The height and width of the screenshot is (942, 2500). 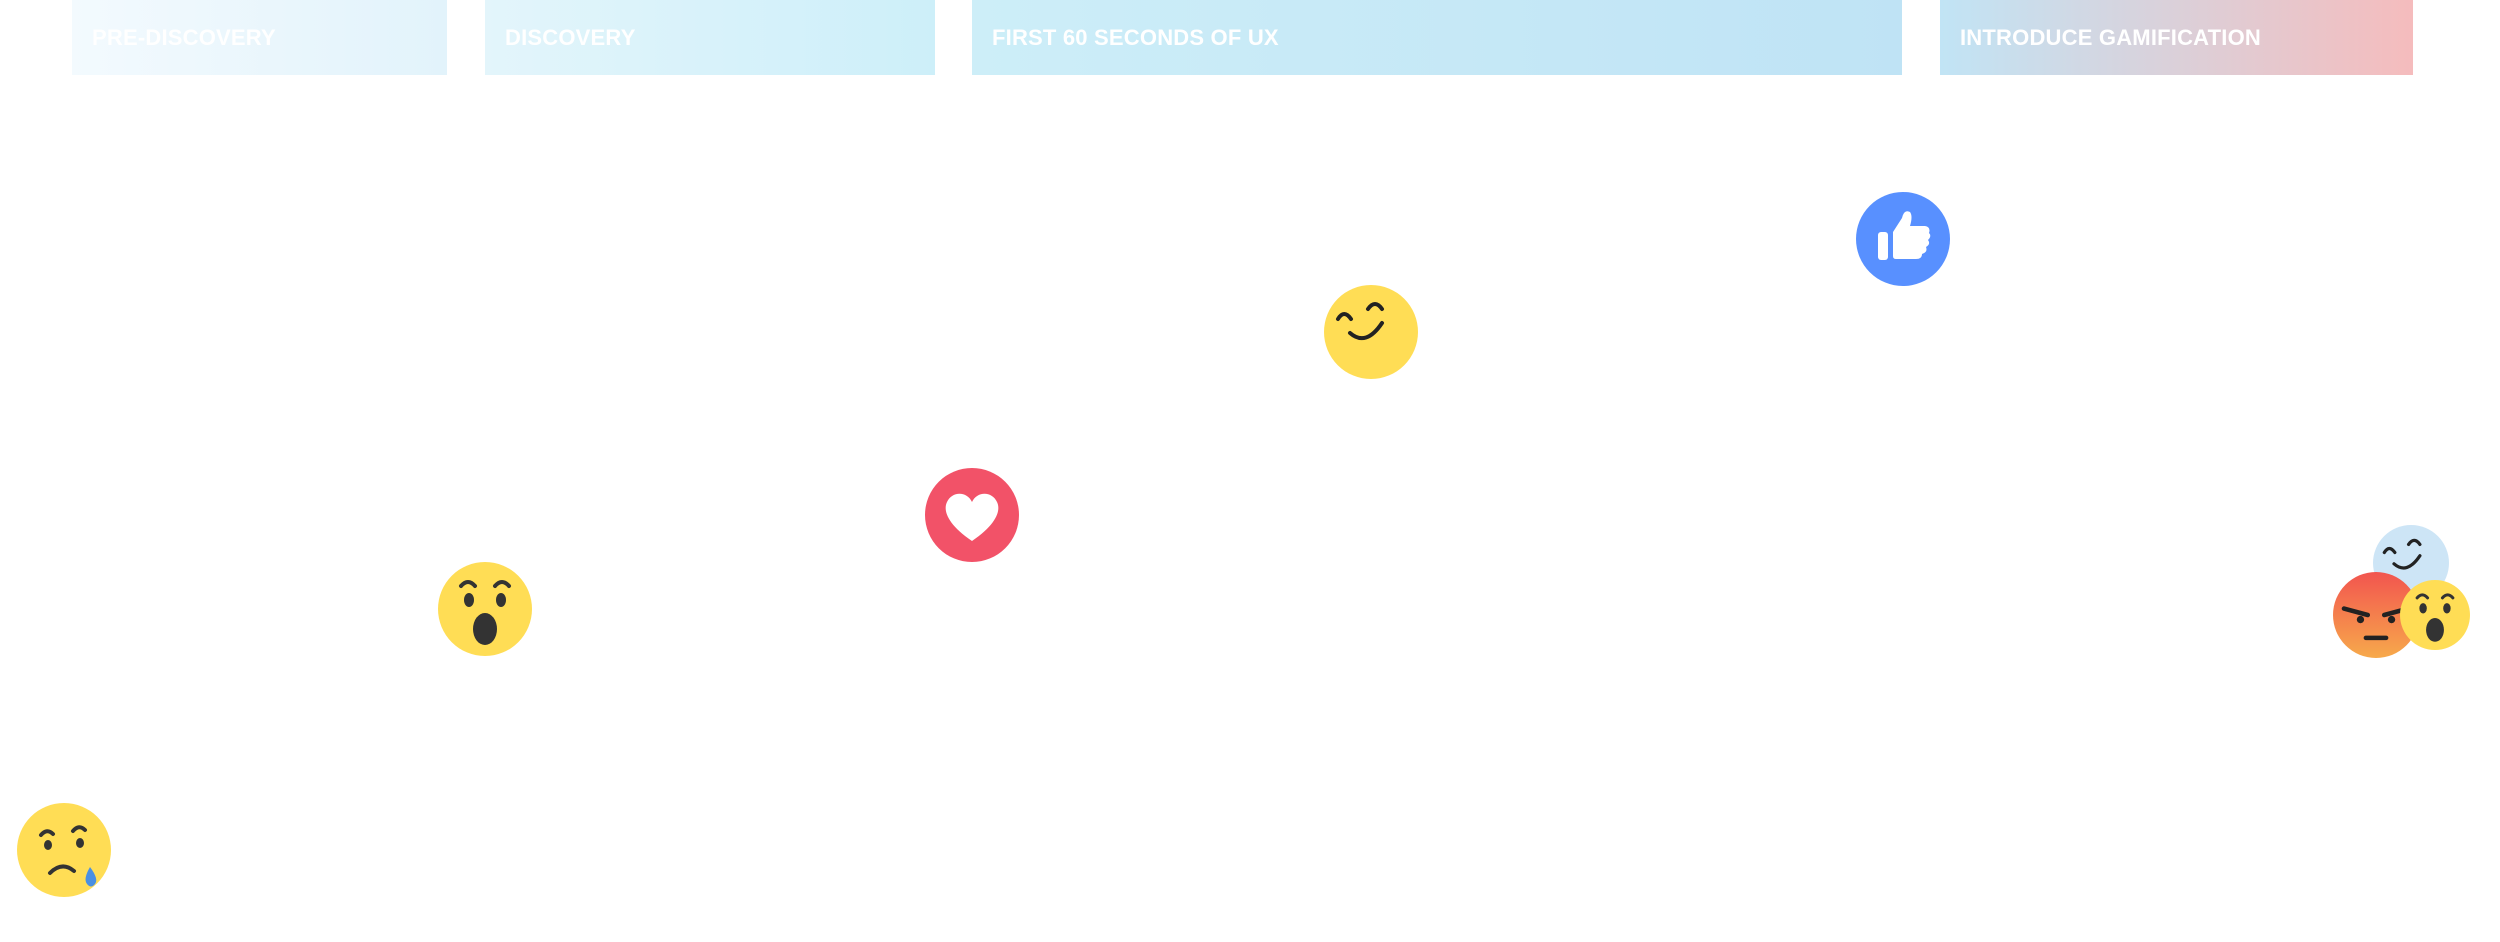 What do you see at coordinates (1903, 239) in the screenshot?
I see `thumbs-up-reaction-icon` at bounding box center [1903, 239].